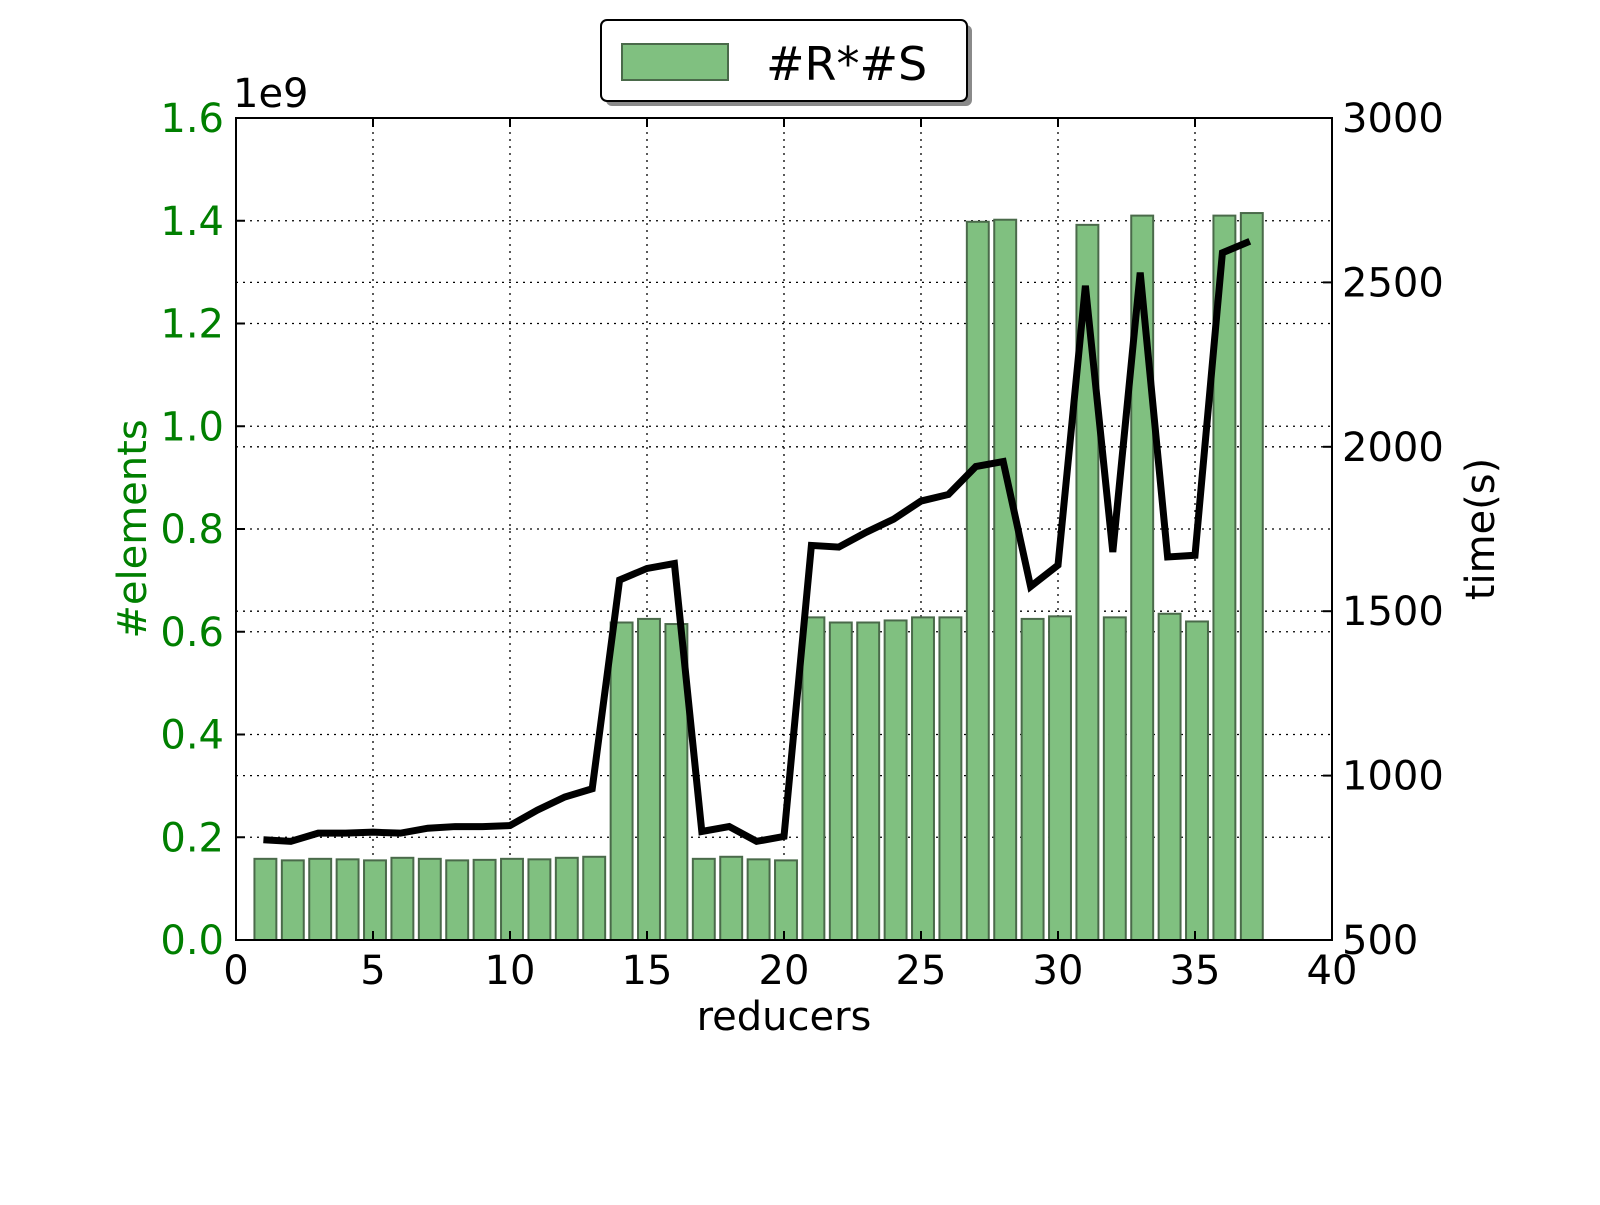 The height and width of the screenshot is (1205, 1600). Describe the element at coordinates (192, 941) in the screenshot. I see `y-left-tick-label: 0.0` at that location.